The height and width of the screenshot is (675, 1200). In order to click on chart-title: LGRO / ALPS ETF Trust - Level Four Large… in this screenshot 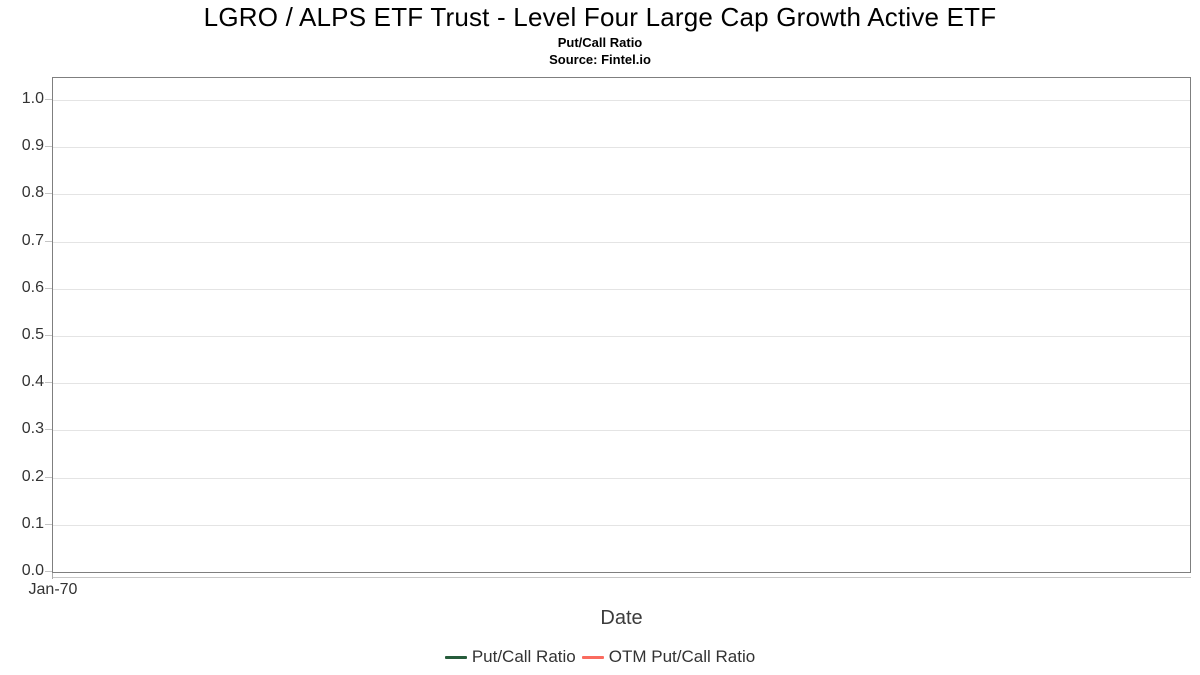, I will do `click(600, 17)`.